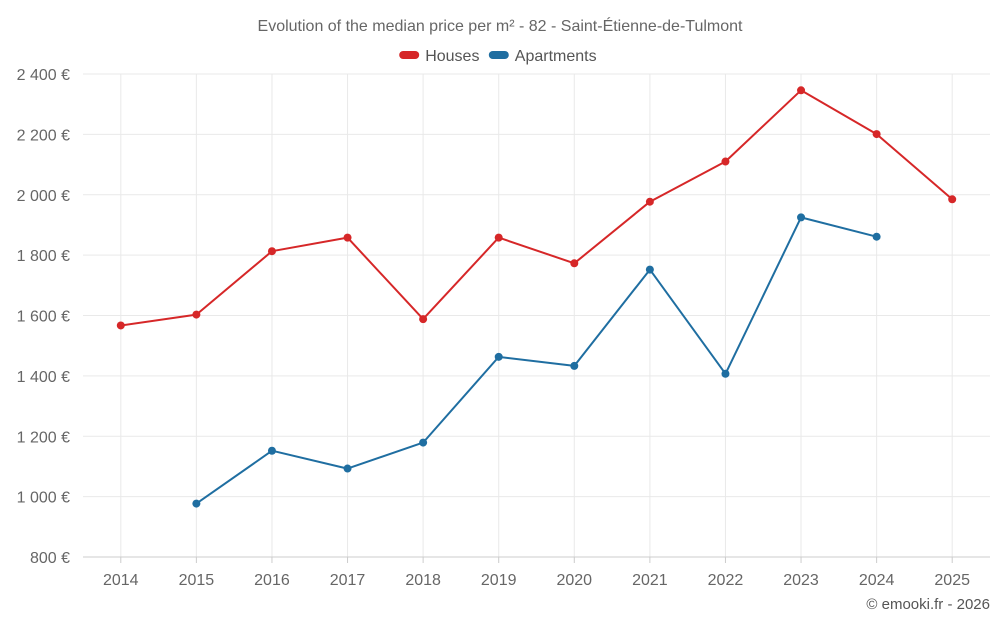 This screenshot has height=625, width=1000. Describe the element at coordinates (121, 580) in the screenshot. I see `x-tick-label: 2014` at that location.